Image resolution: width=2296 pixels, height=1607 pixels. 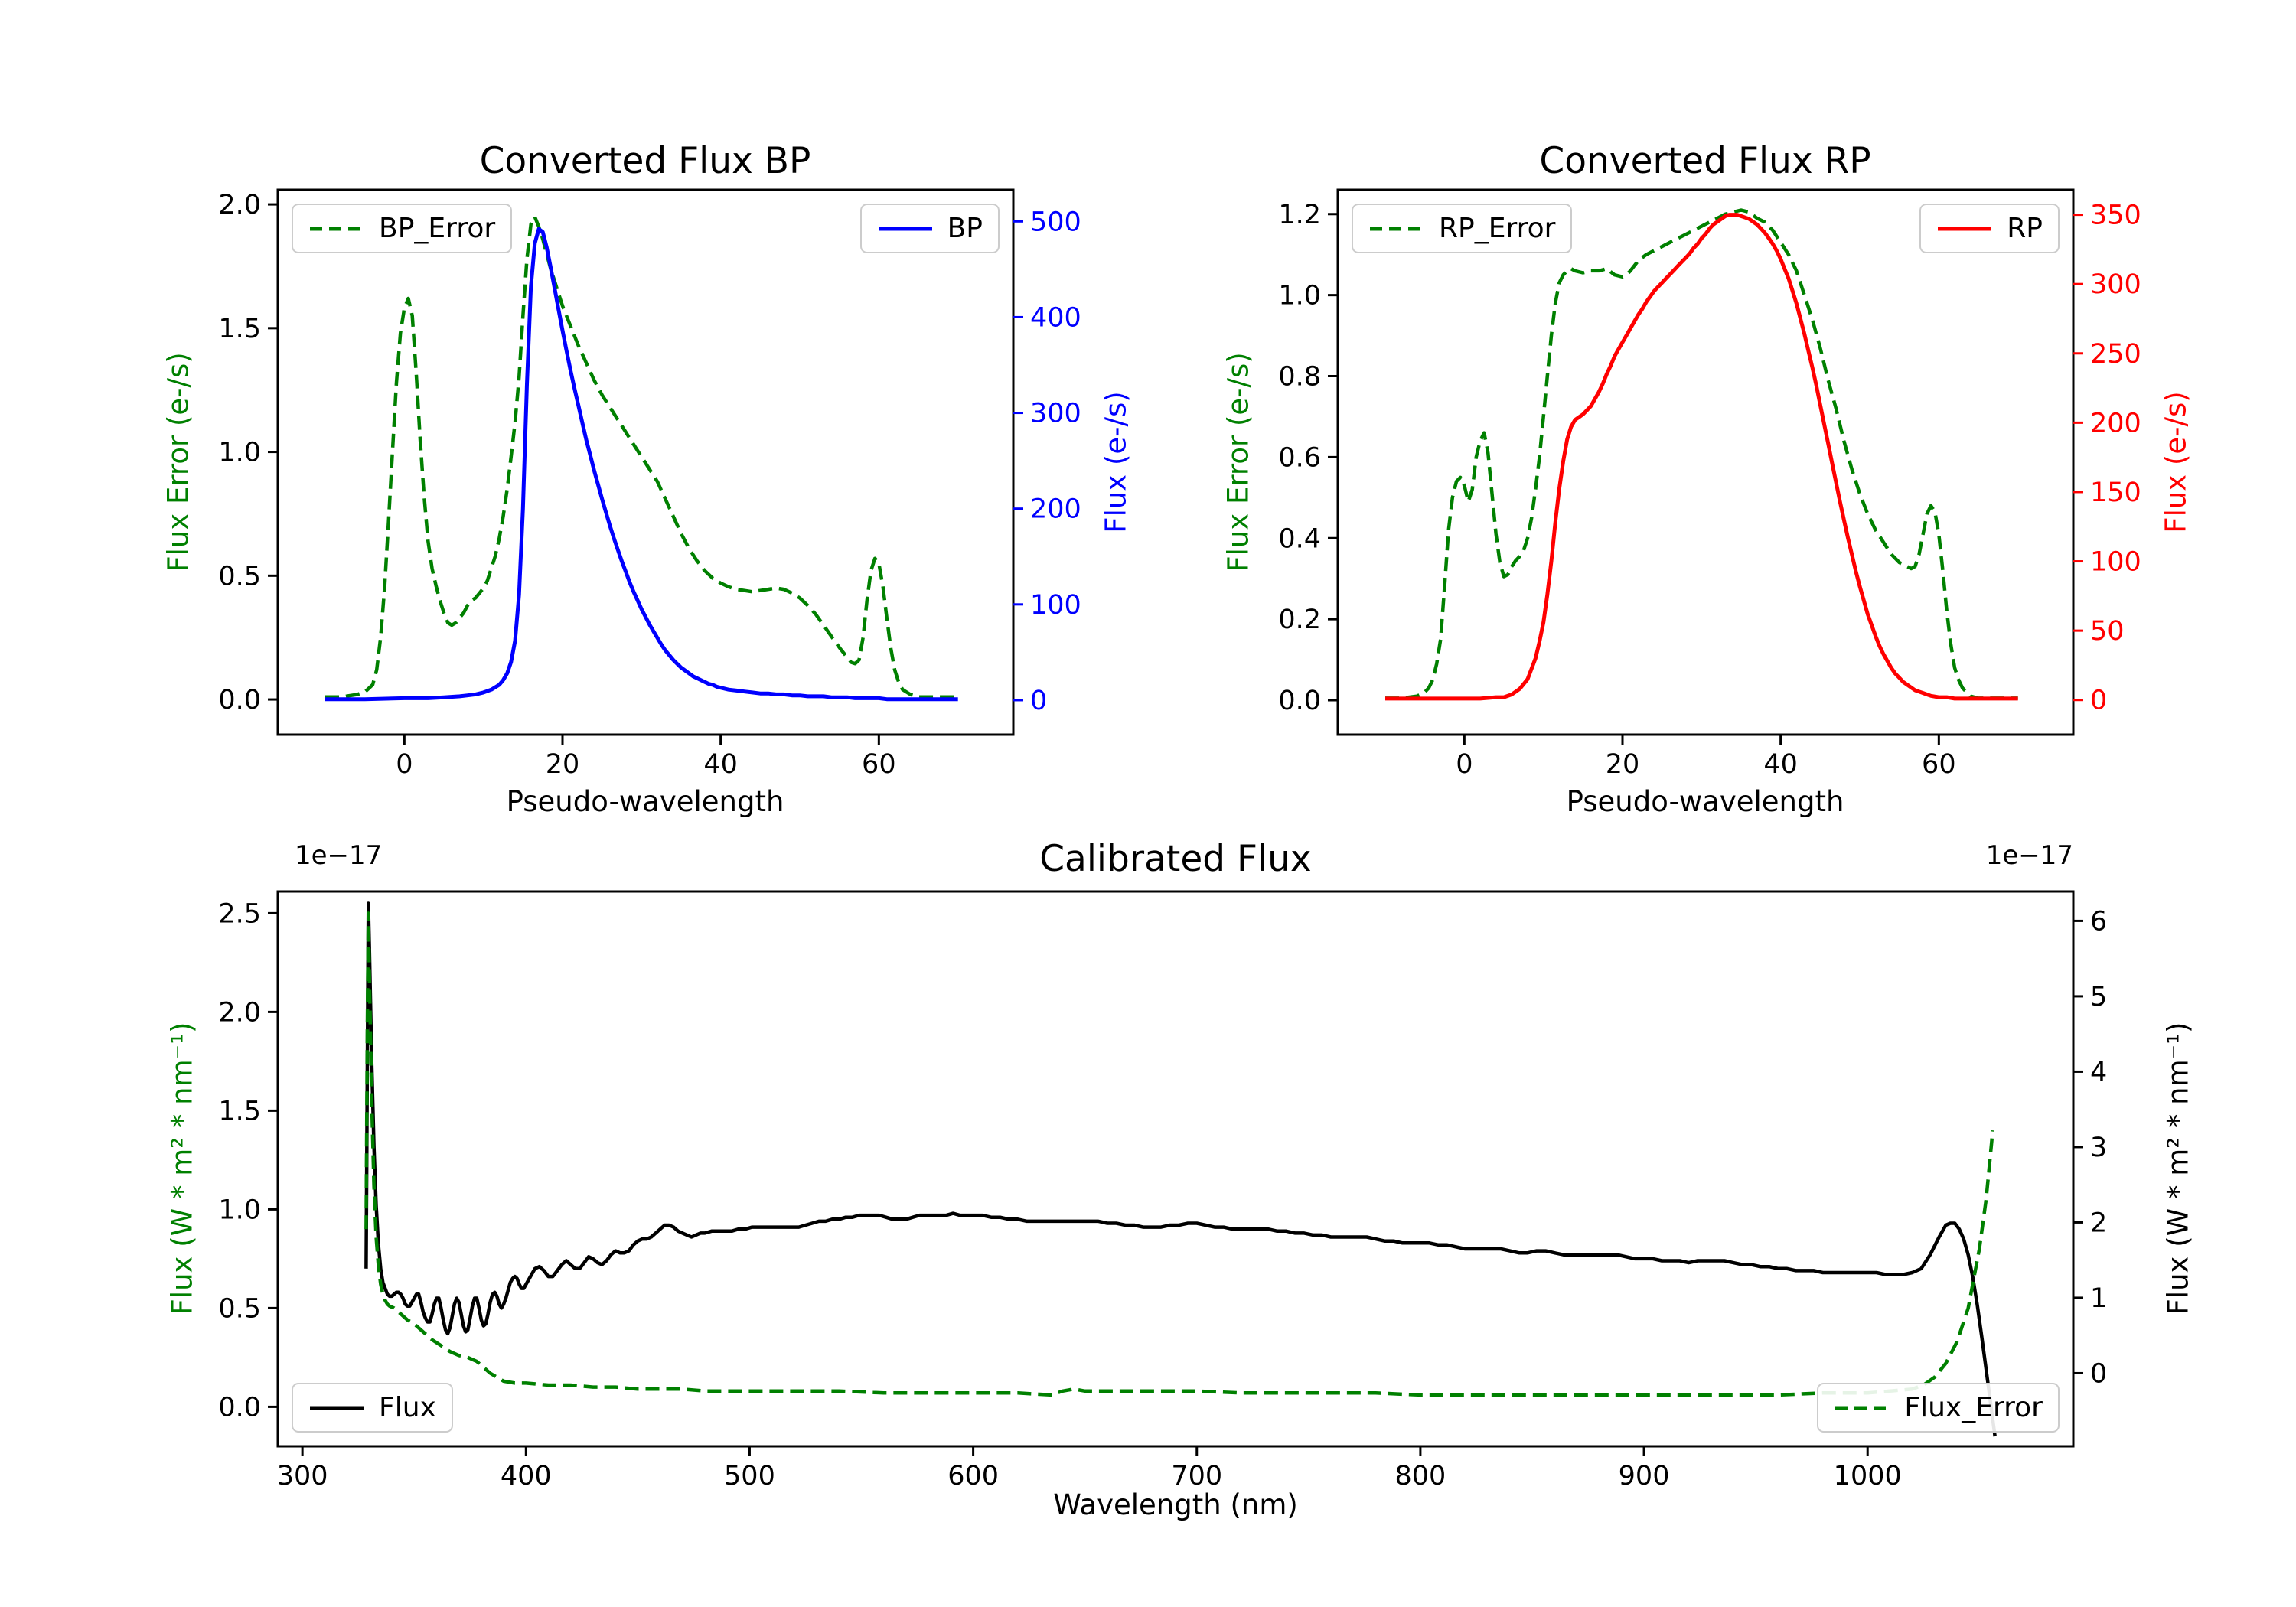 What do you see at coordinates (2098, 1223) in the screenshot?
I see `calibrated-right-tick-label: 2` at bounding box center [2098, 1223].